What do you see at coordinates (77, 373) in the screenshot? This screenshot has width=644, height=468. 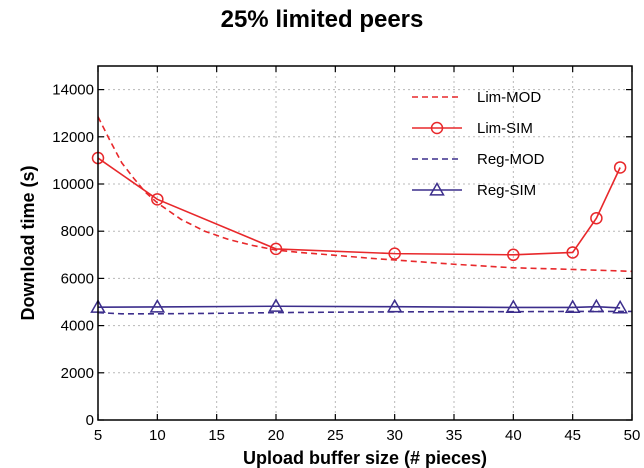 I see `y-tick-label: 2000` at bounding box center [77, 373].